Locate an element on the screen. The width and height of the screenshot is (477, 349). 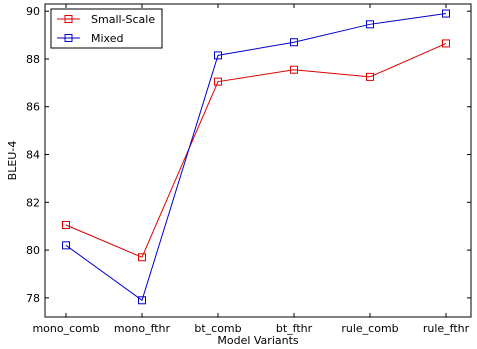
x-tick-label: rule_comb is located at coordinates (369, 328).